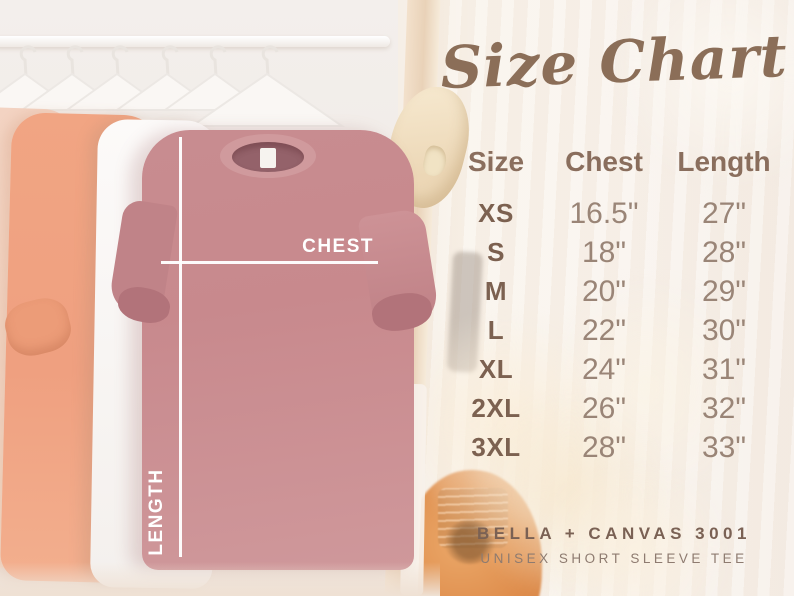  I want to click on size-label: M, so click(496, 291).